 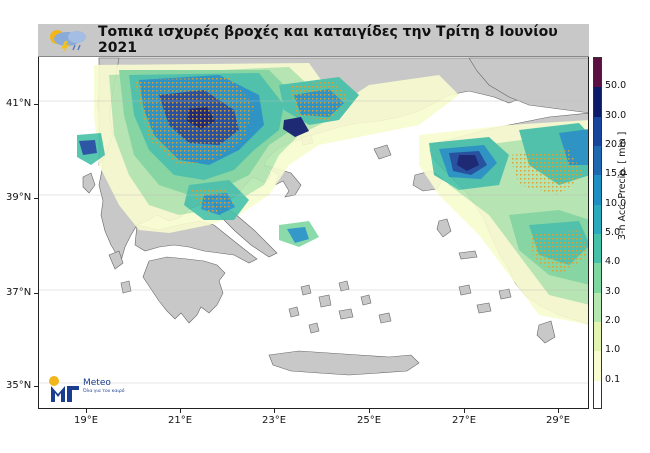 I want to click on lon-label: 23°E, so click(x=274, y=420).